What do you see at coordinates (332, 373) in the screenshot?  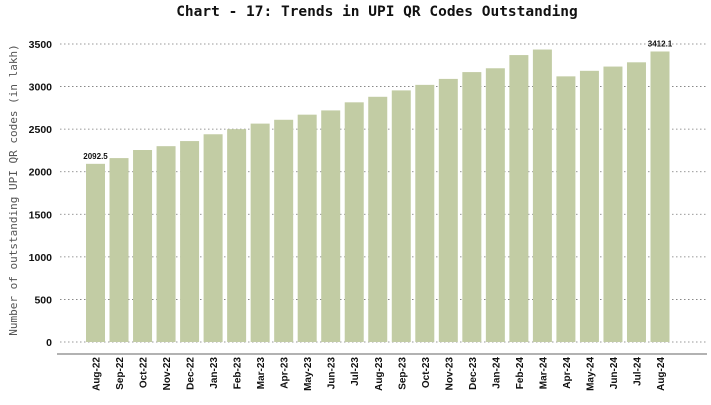 I see `x-tick-label: Jun-23` at bounding box center [332, 373].